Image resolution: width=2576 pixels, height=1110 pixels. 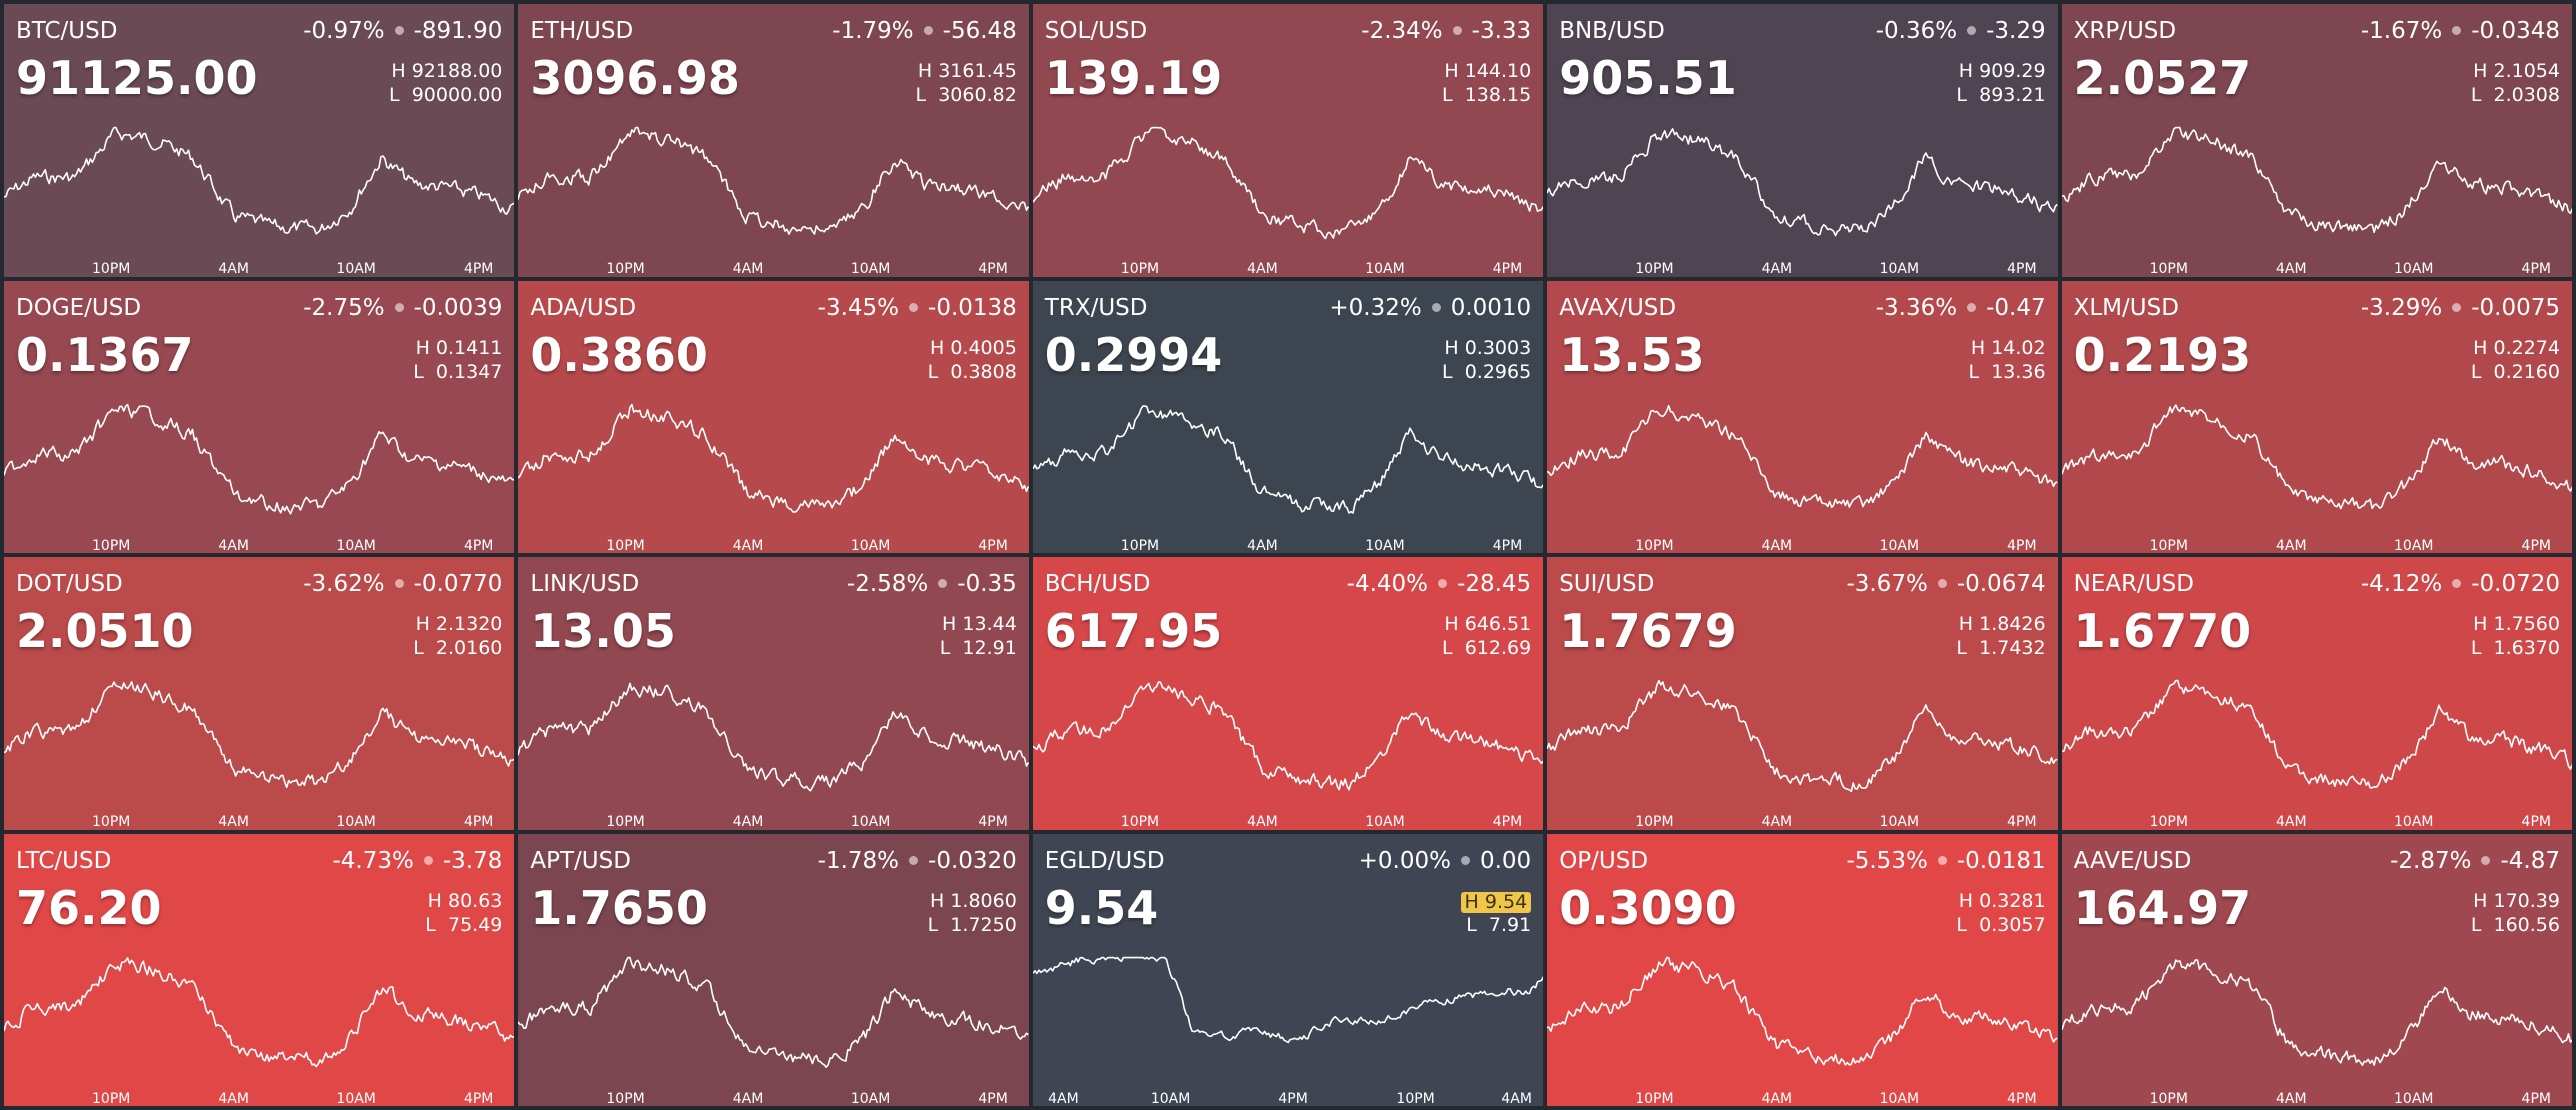 I want to click on high-box: H 0.2274, so click(x=2516, y=347).